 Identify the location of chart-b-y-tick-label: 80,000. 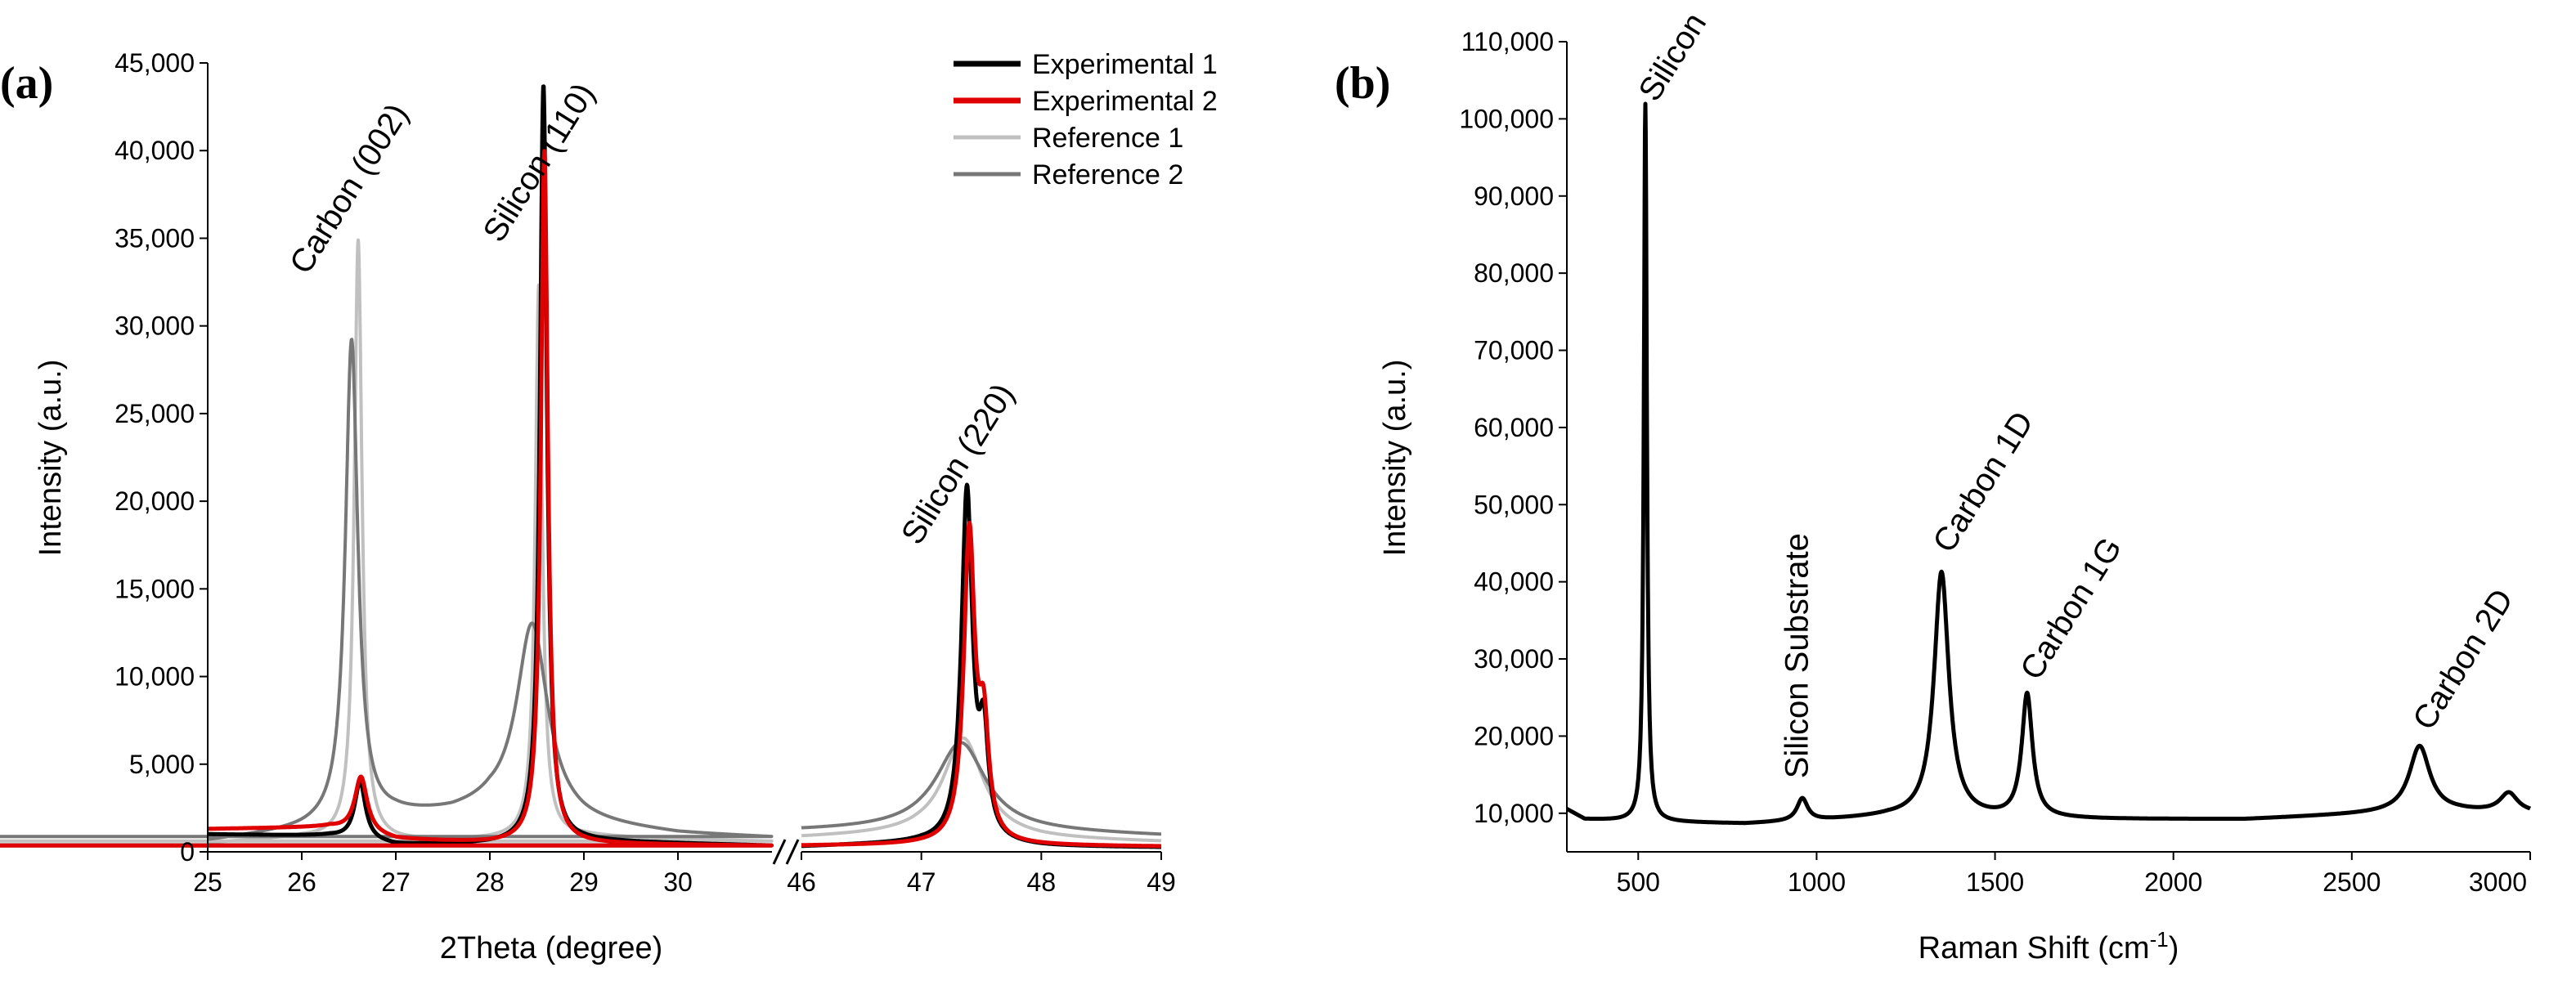
(1514, 273).